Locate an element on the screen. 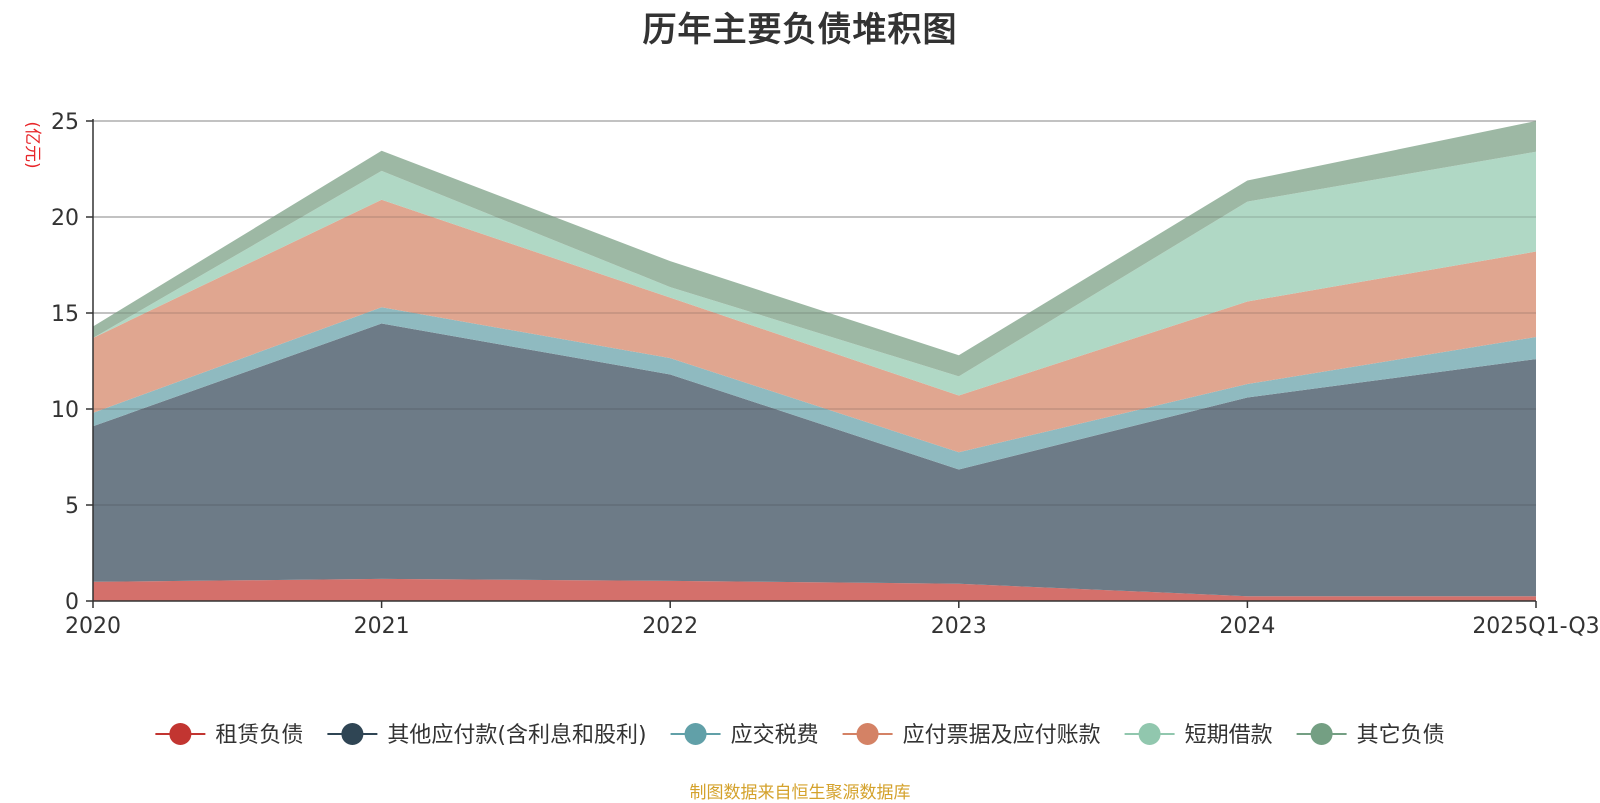 Image resolution: width=1600 pixels, height=803 pixels. legend-item-3: 应交税费 is located at coordinates (744, 735).